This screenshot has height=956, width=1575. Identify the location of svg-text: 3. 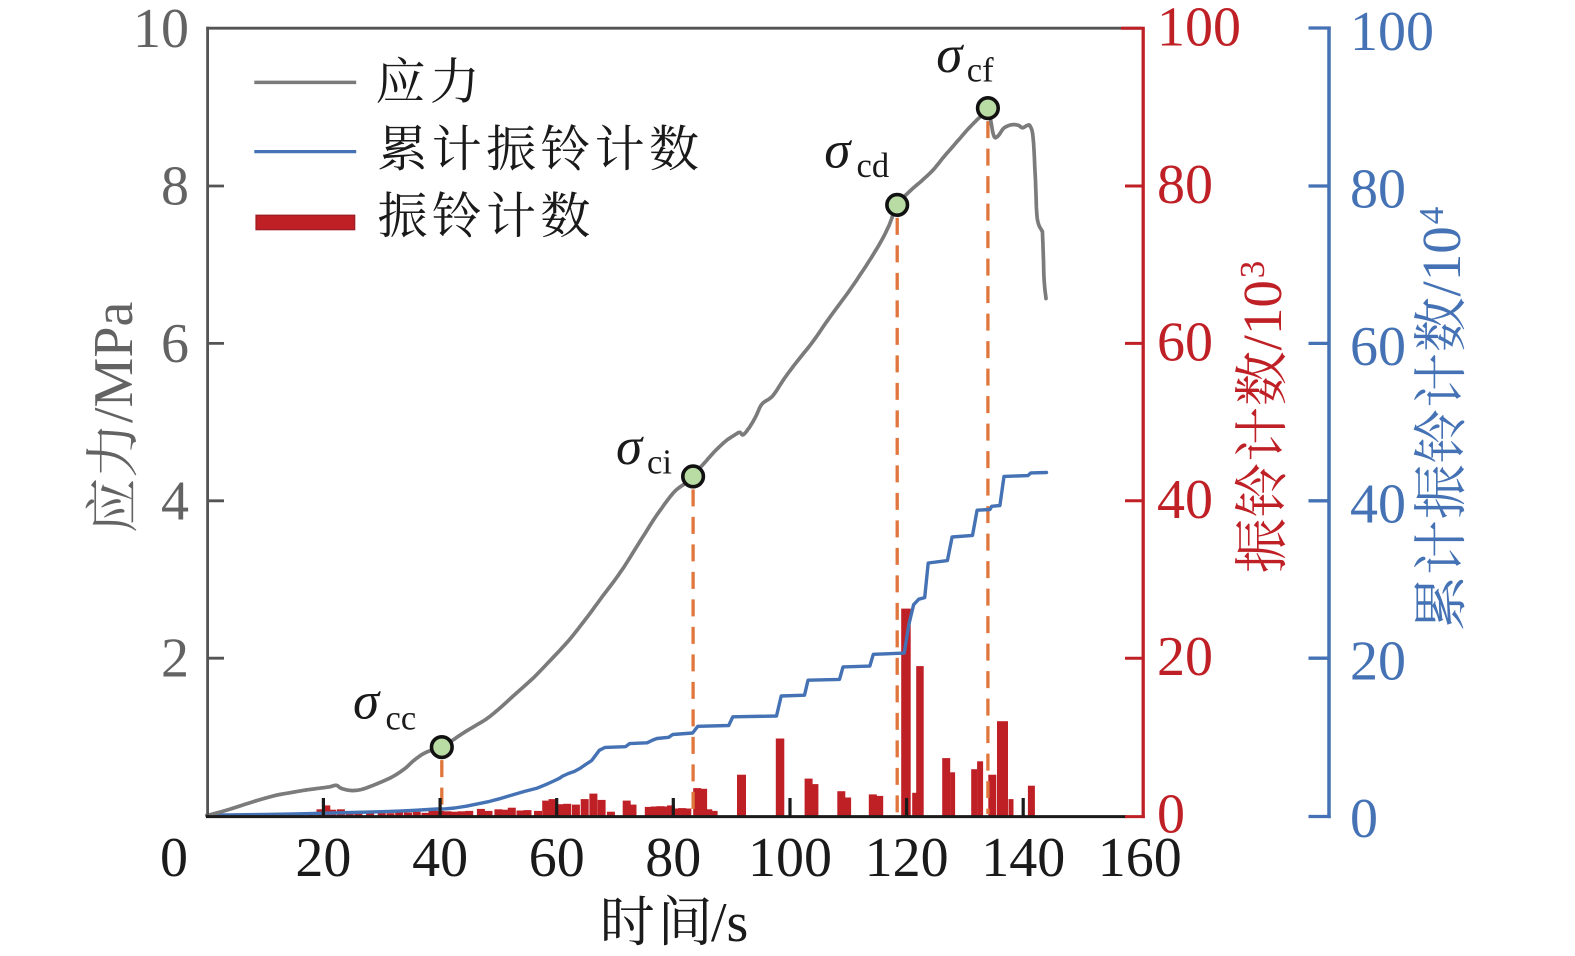
(1252, 270).